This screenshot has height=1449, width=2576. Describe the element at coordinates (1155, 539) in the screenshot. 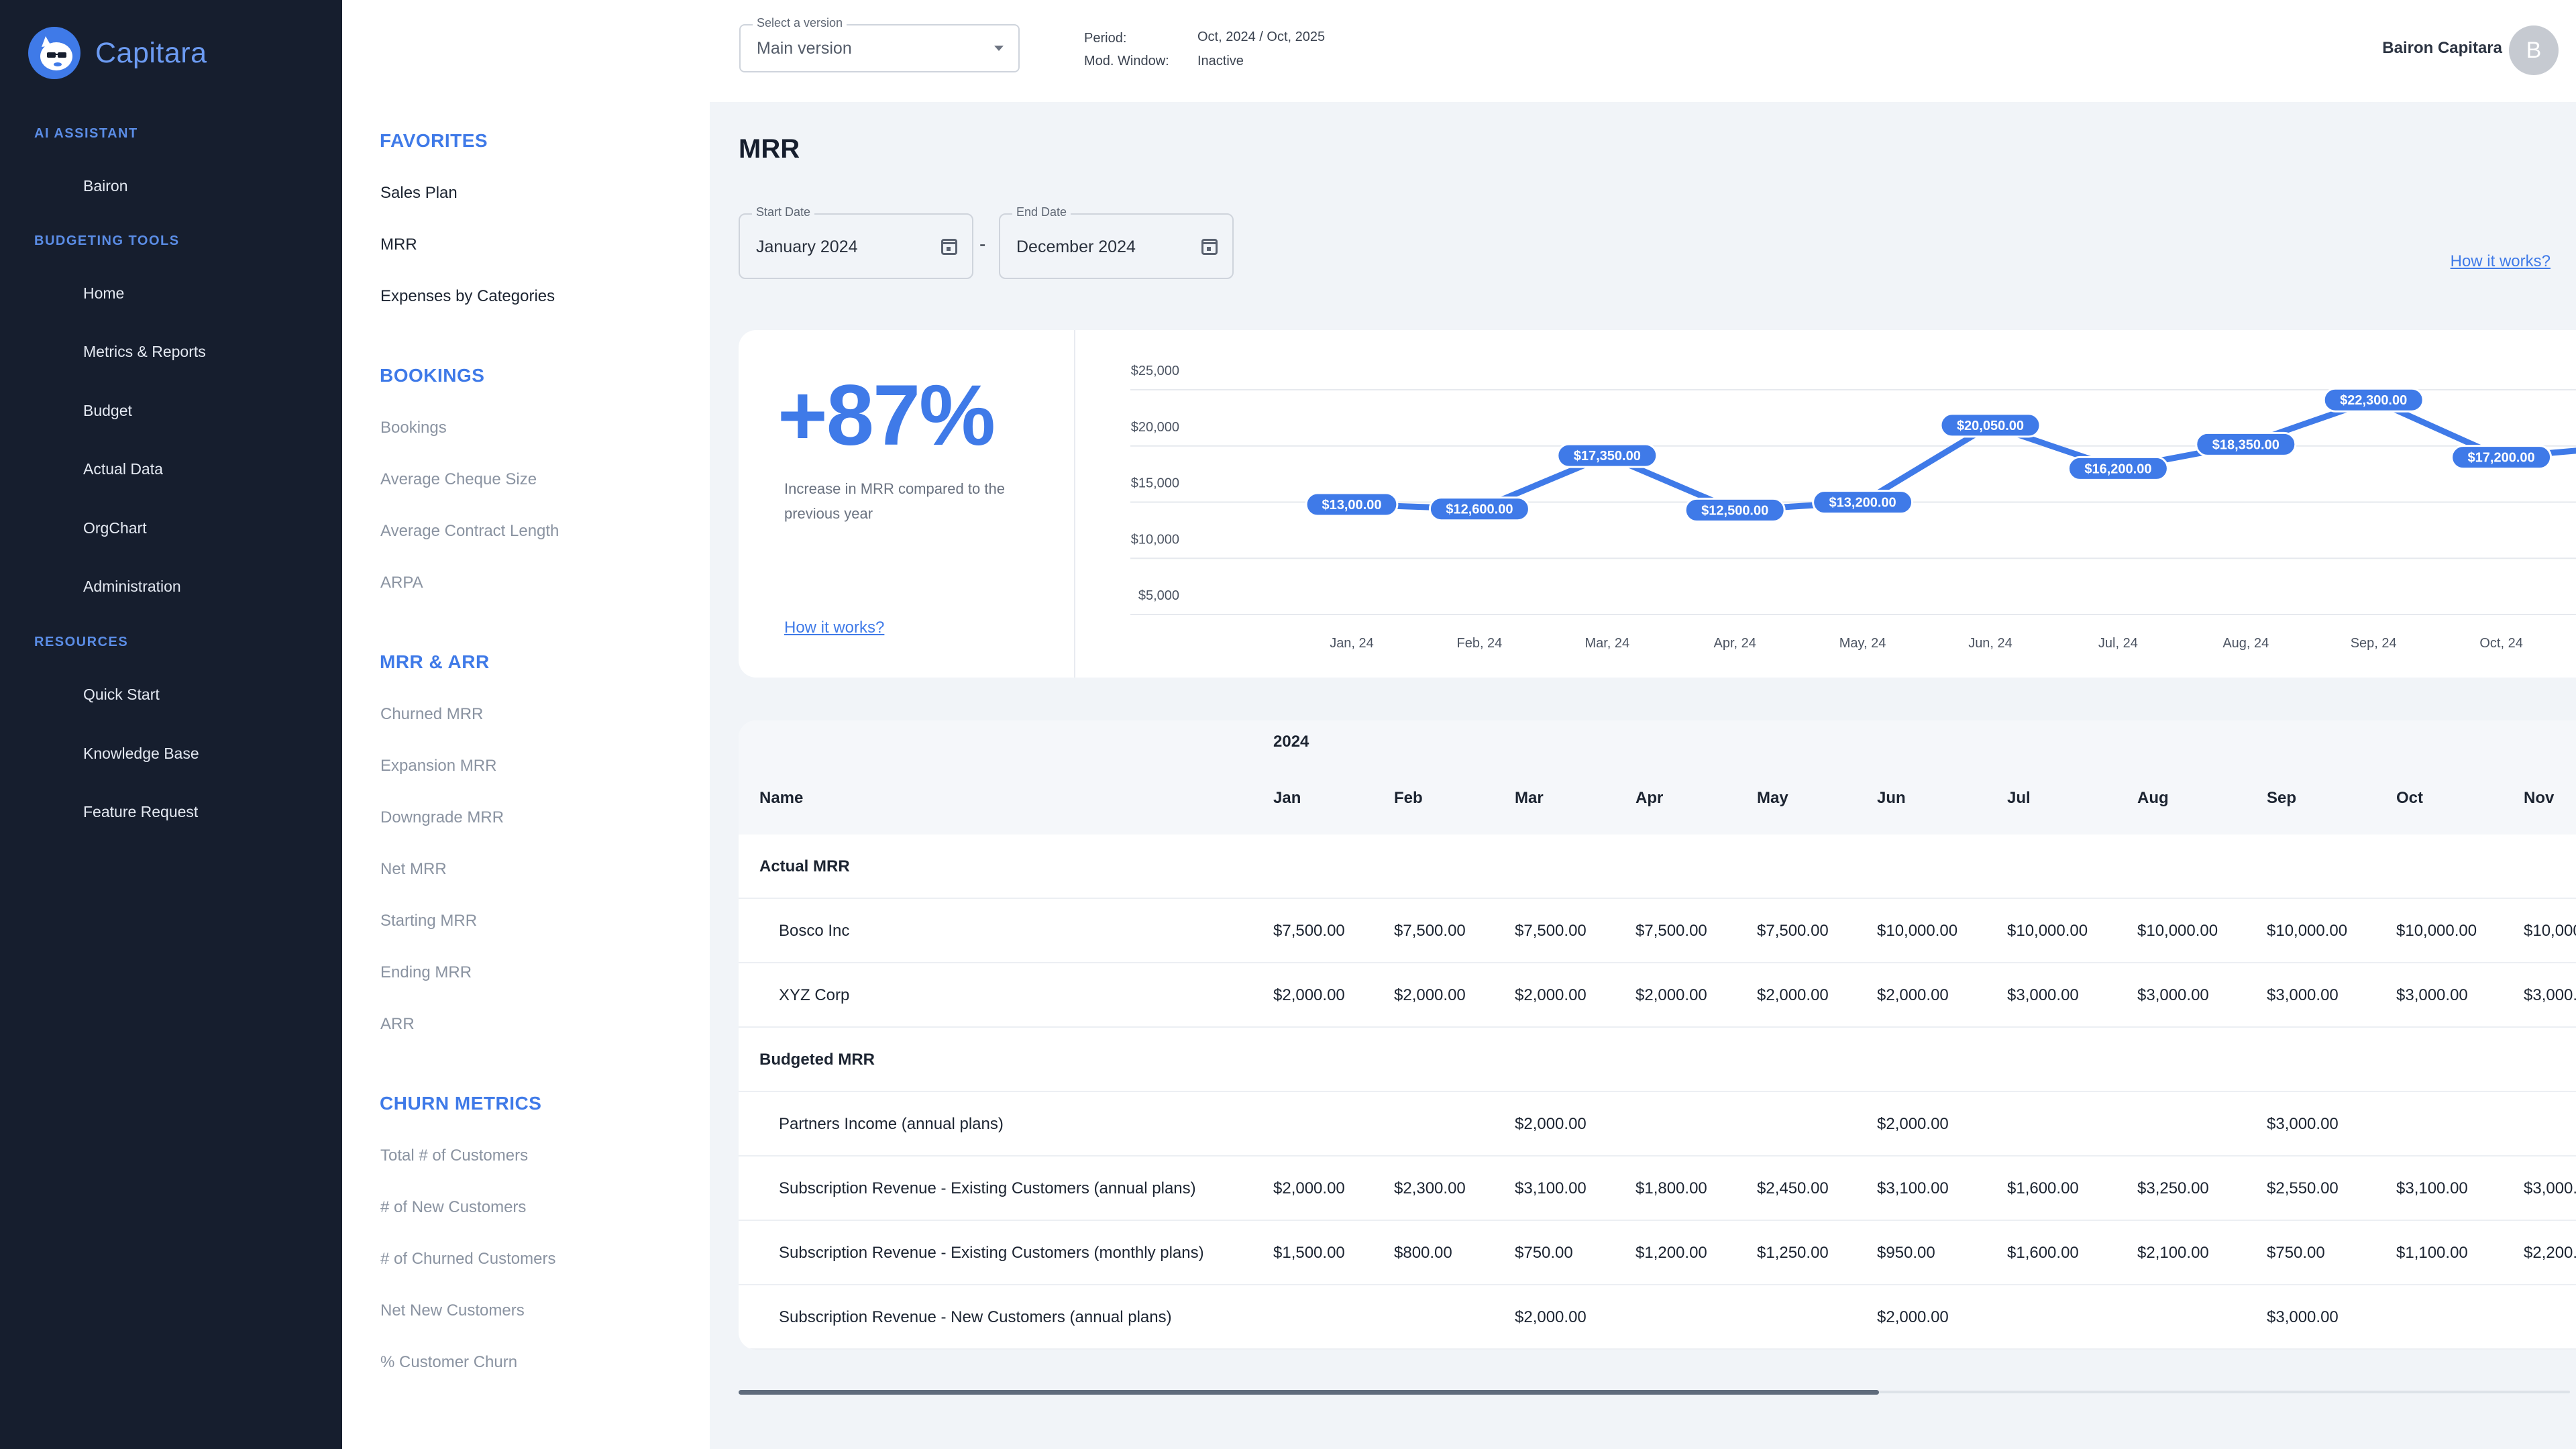

I see `y-tick-label: $10,000` at that location.